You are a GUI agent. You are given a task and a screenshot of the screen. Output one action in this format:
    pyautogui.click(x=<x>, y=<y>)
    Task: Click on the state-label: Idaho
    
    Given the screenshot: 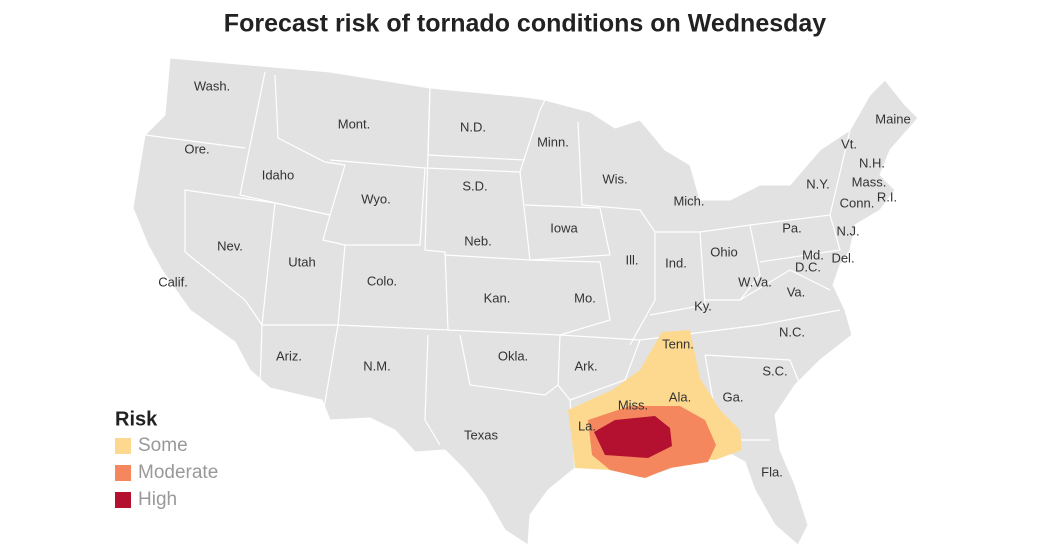 What is the action you would take?
    pyautogui.click(x=278, y=174)
    